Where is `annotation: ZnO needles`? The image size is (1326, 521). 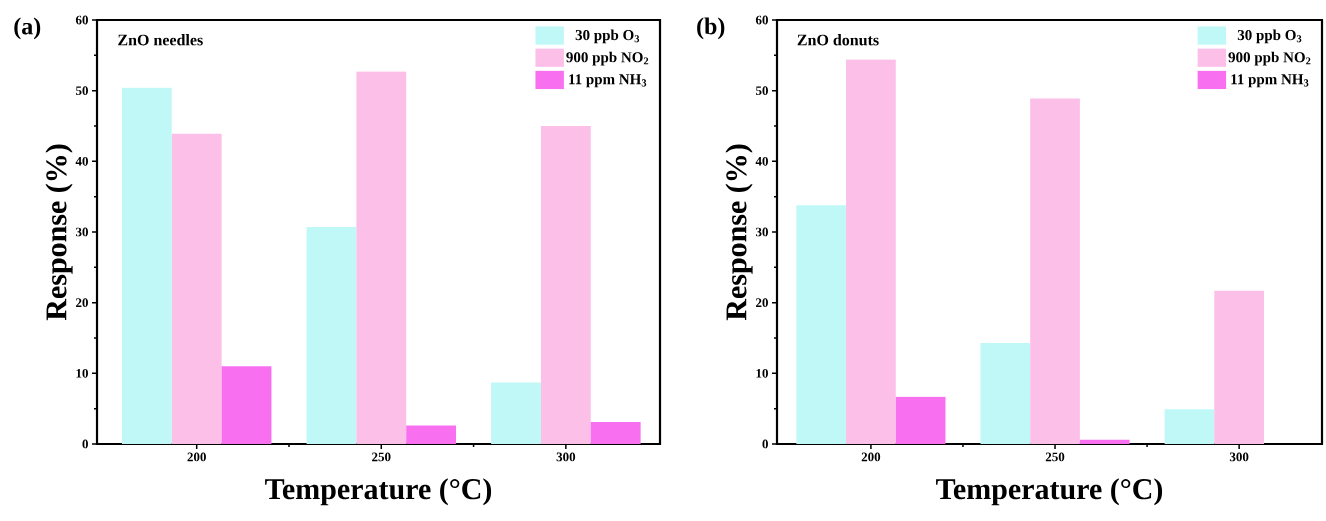
annotation: ZnO needles is located at coordinates (160, 40).